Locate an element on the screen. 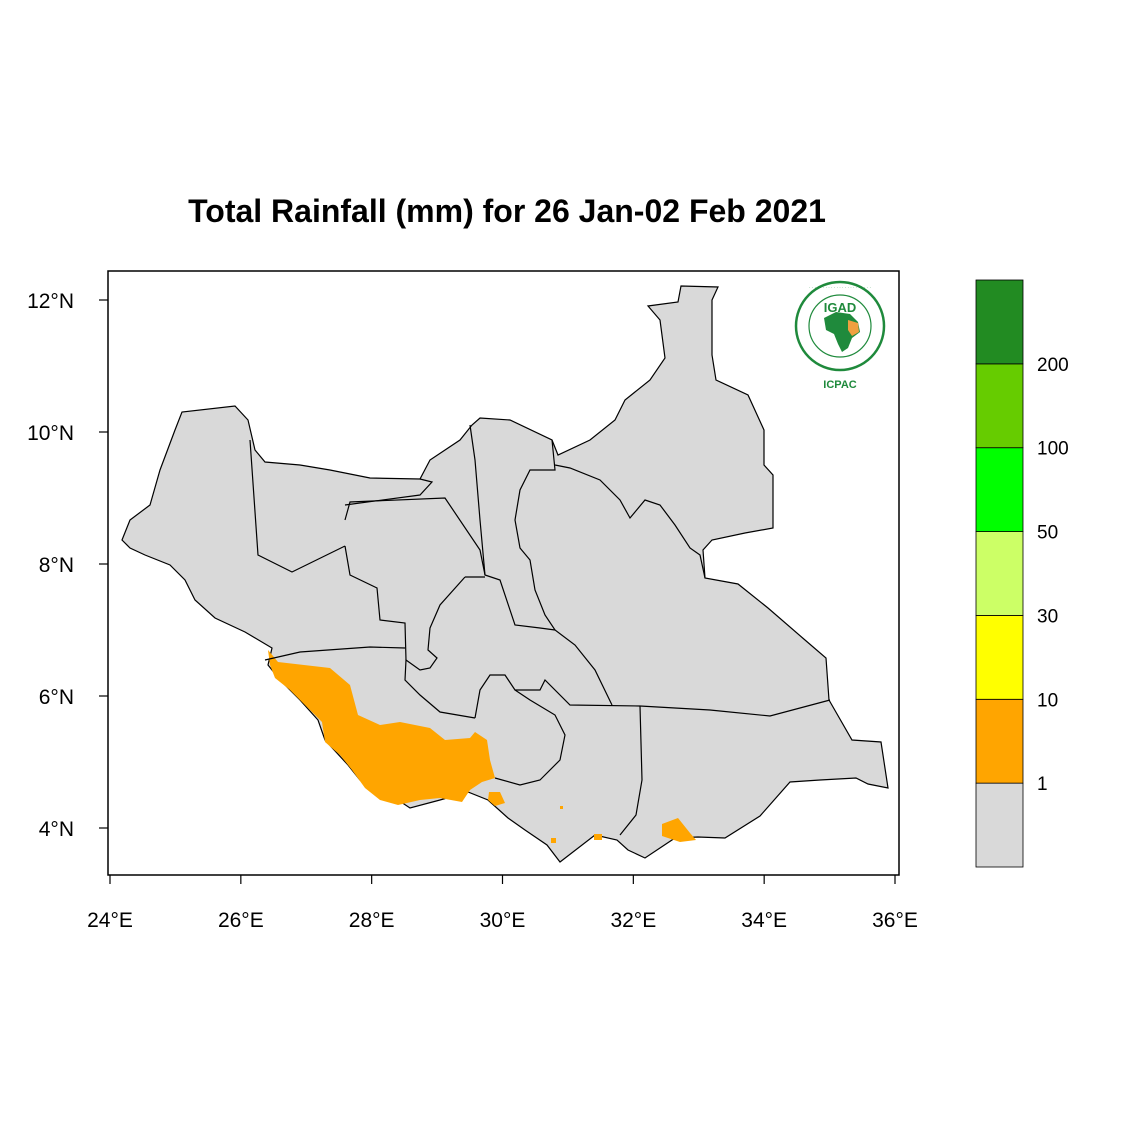 The width and height of the screenshot is (1125, 1125). colorbar-label: 100 is located at coordinates (1053, 449).